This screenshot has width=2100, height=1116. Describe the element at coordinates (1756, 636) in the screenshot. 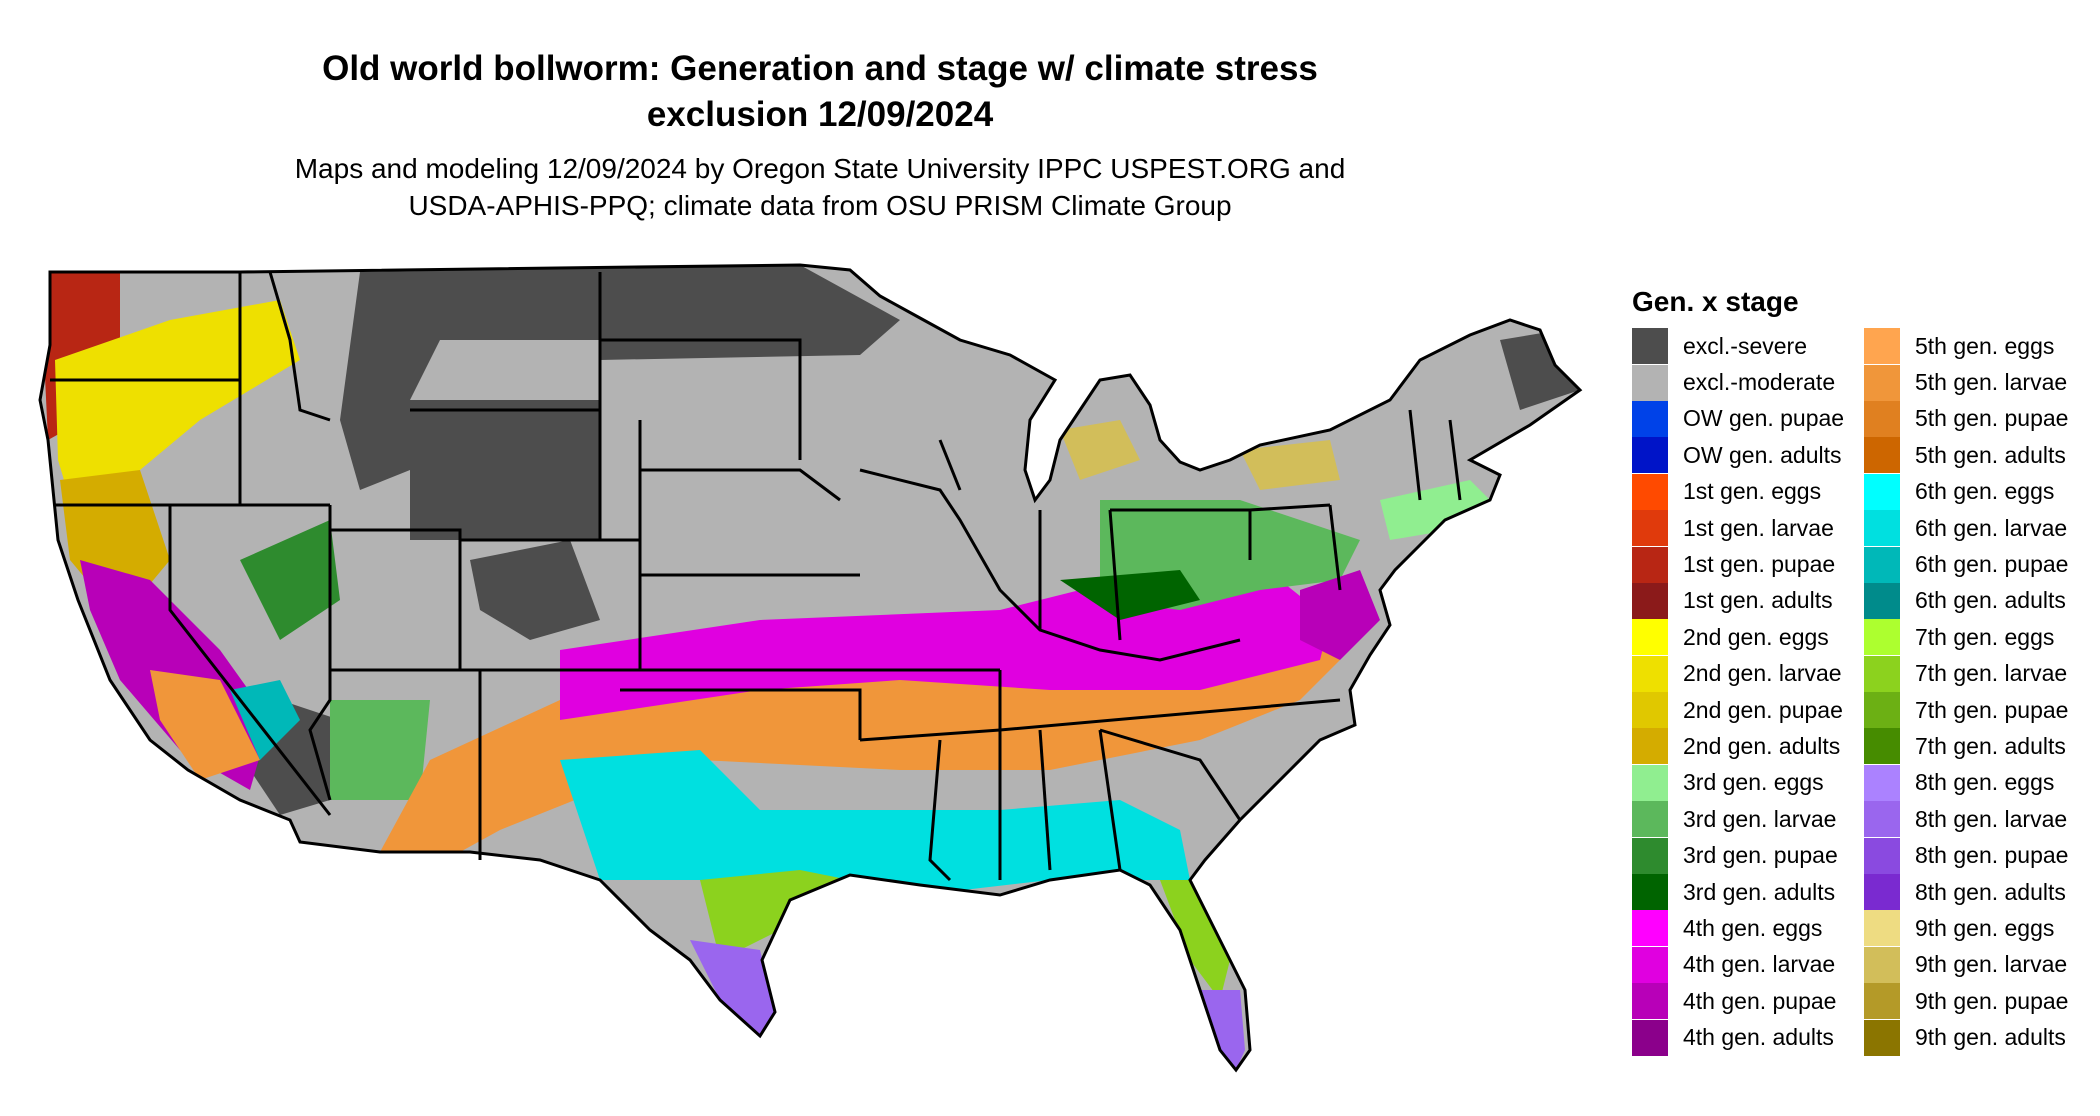

I see `legend-label: 2nd gen. eggs` at that location.